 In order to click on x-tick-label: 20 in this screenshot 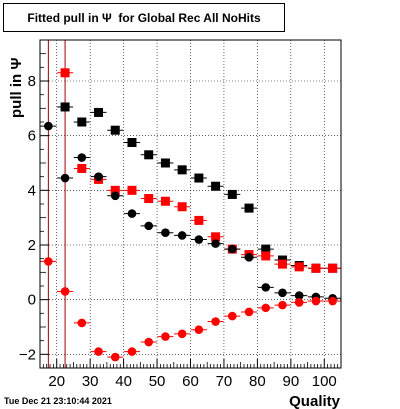, I will do `click(56, 381)`.